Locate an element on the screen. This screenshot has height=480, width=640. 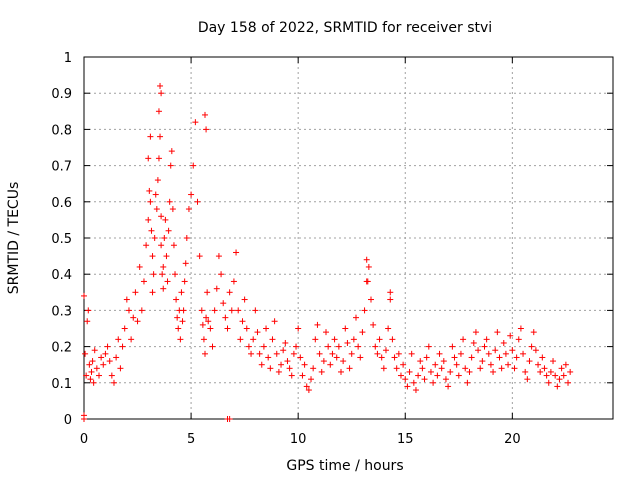
y-tick-label: 0.8 is located at coordinates (61, 130).